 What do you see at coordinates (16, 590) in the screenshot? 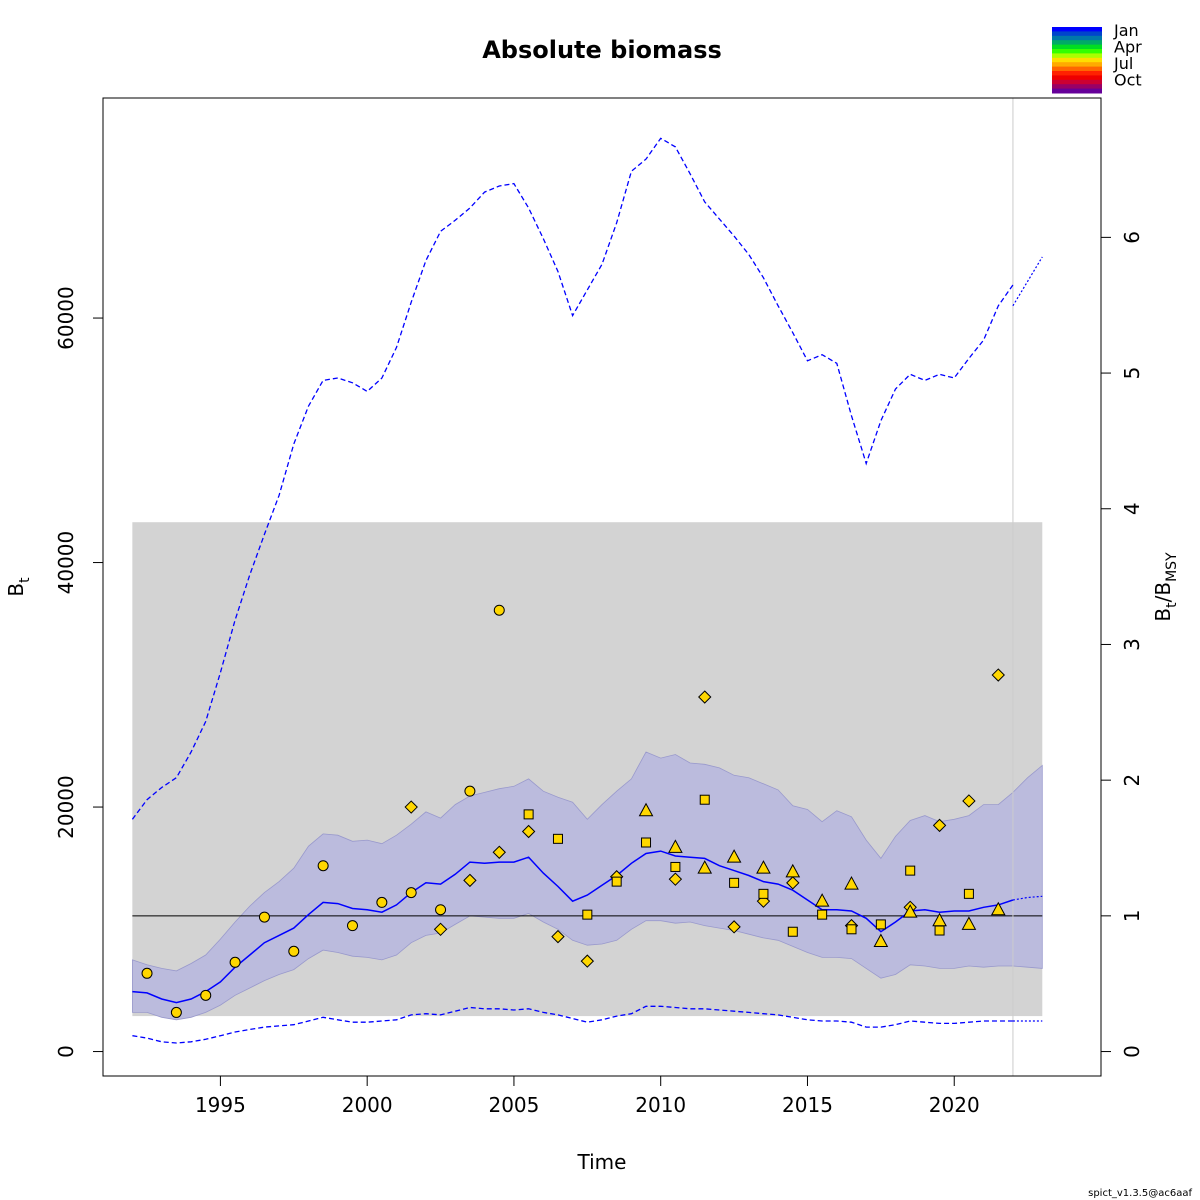
I see `y-axis-label-main: B` at bounding box center [16, 590].